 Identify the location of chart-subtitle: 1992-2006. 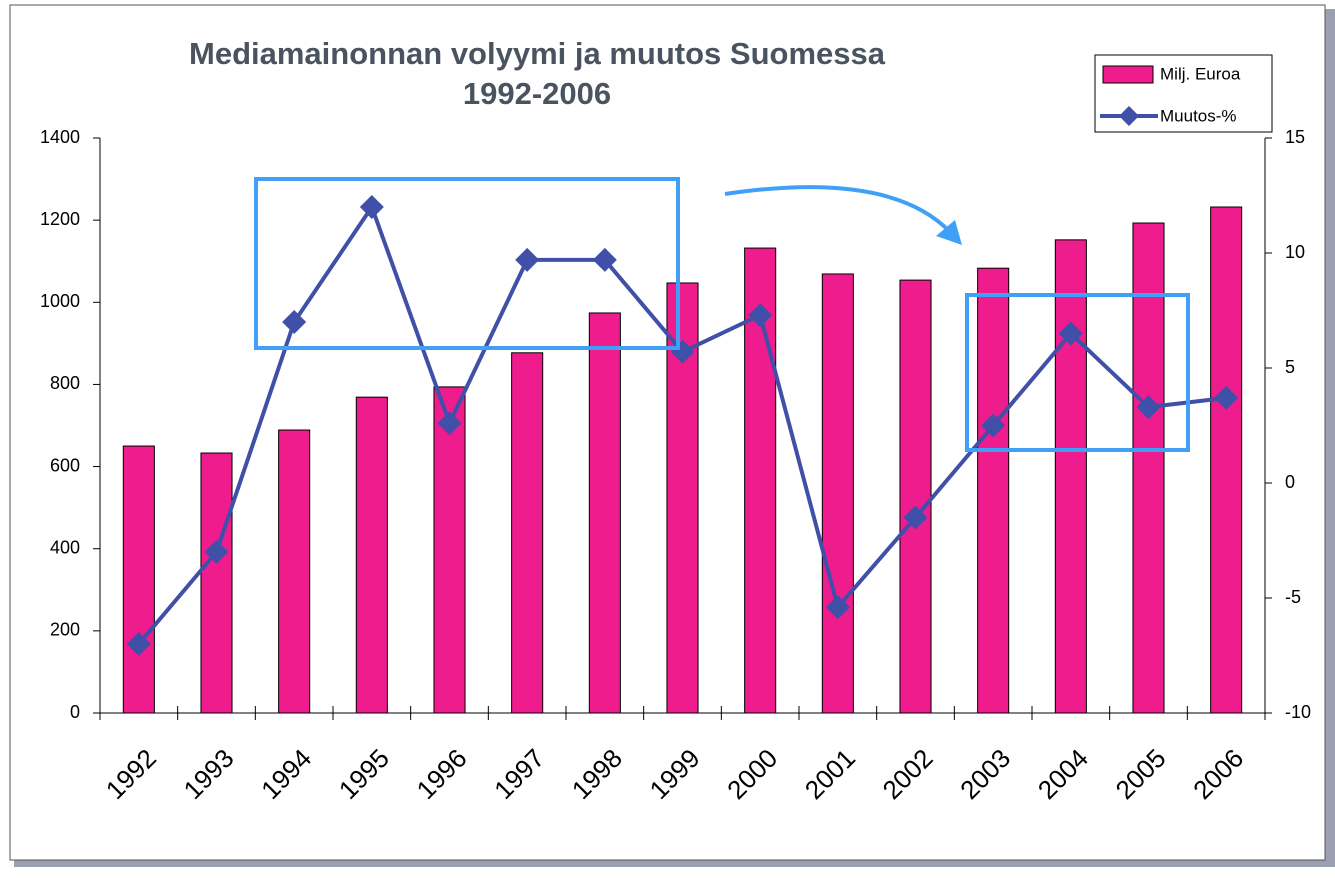
(537, 93).